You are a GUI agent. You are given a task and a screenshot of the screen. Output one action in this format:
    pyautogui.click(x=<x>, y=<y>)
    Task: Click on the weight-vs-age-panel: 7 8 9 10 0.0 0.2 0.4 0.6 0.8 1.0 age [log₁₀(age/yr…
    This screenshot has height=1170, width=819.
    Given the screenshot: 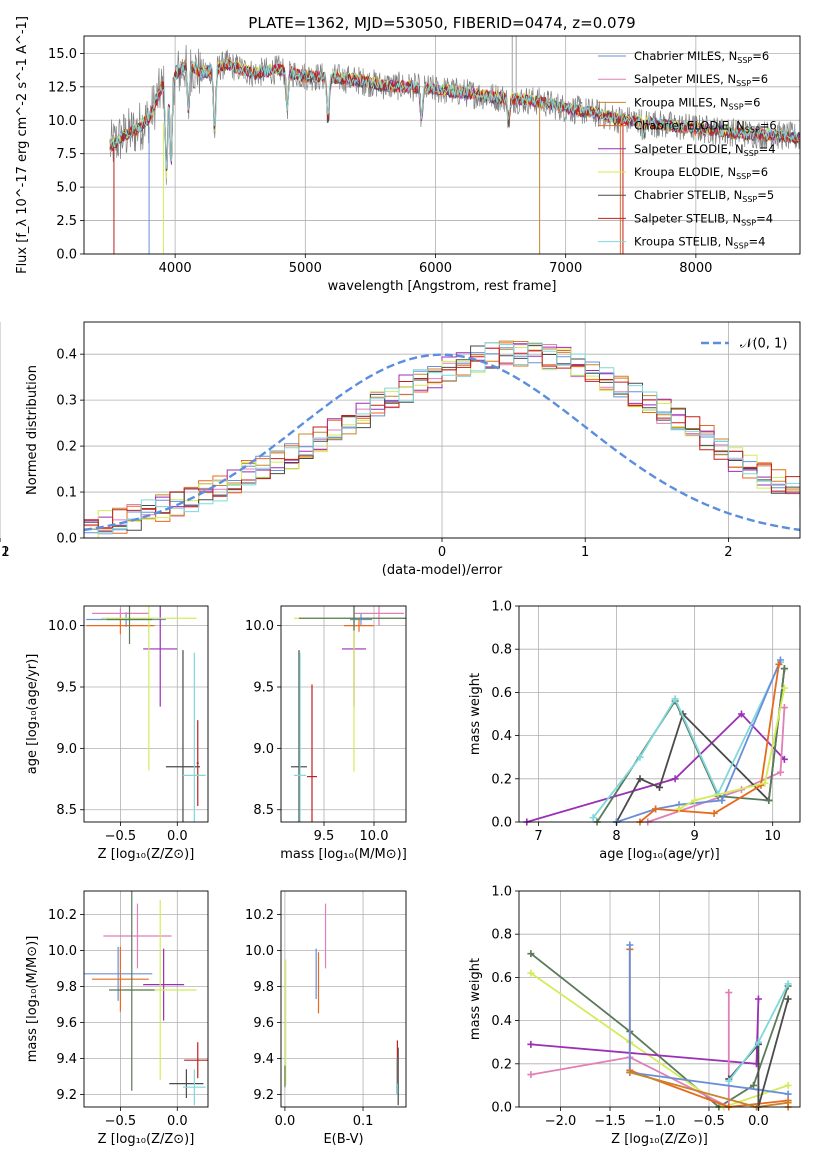 What is the action you would take?
    pyautogui.click(x=634, y=731)
    